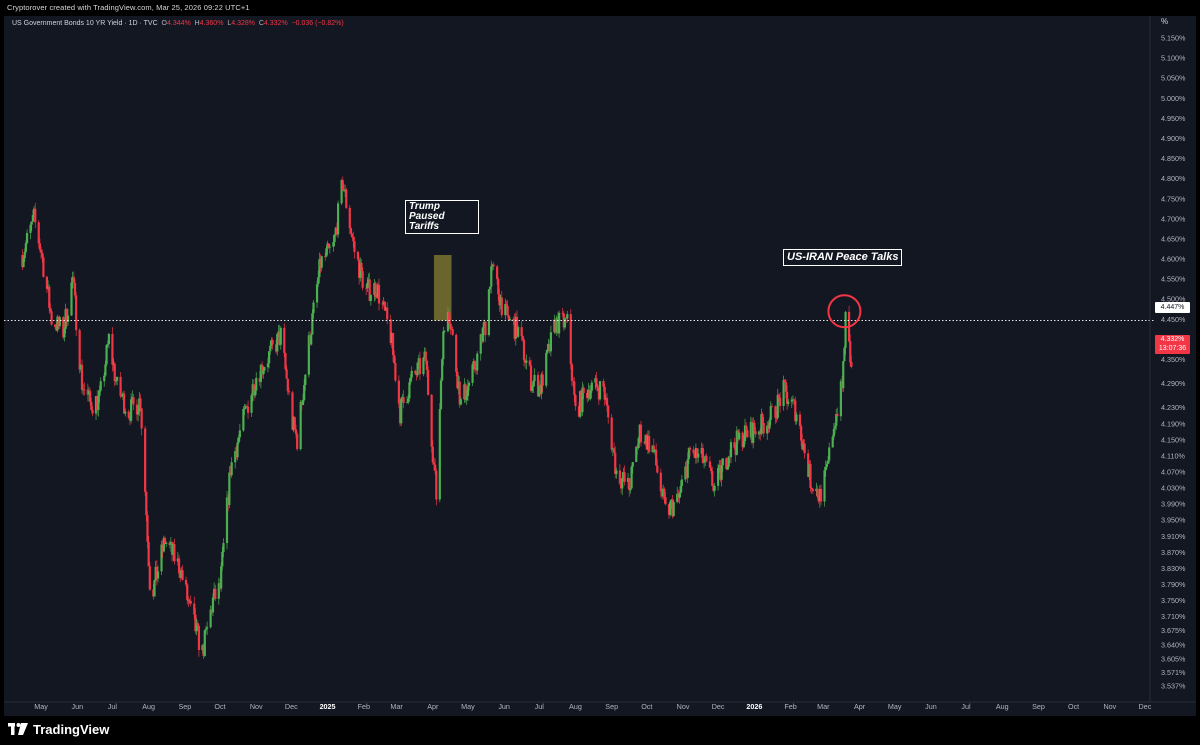 The height and width of the screenshot is (745, 1200). What do you see at coordinates (1173, 299) in the screenshot?
I see `y-tick-label: 4.500%` at bounding box center [1173, 299].